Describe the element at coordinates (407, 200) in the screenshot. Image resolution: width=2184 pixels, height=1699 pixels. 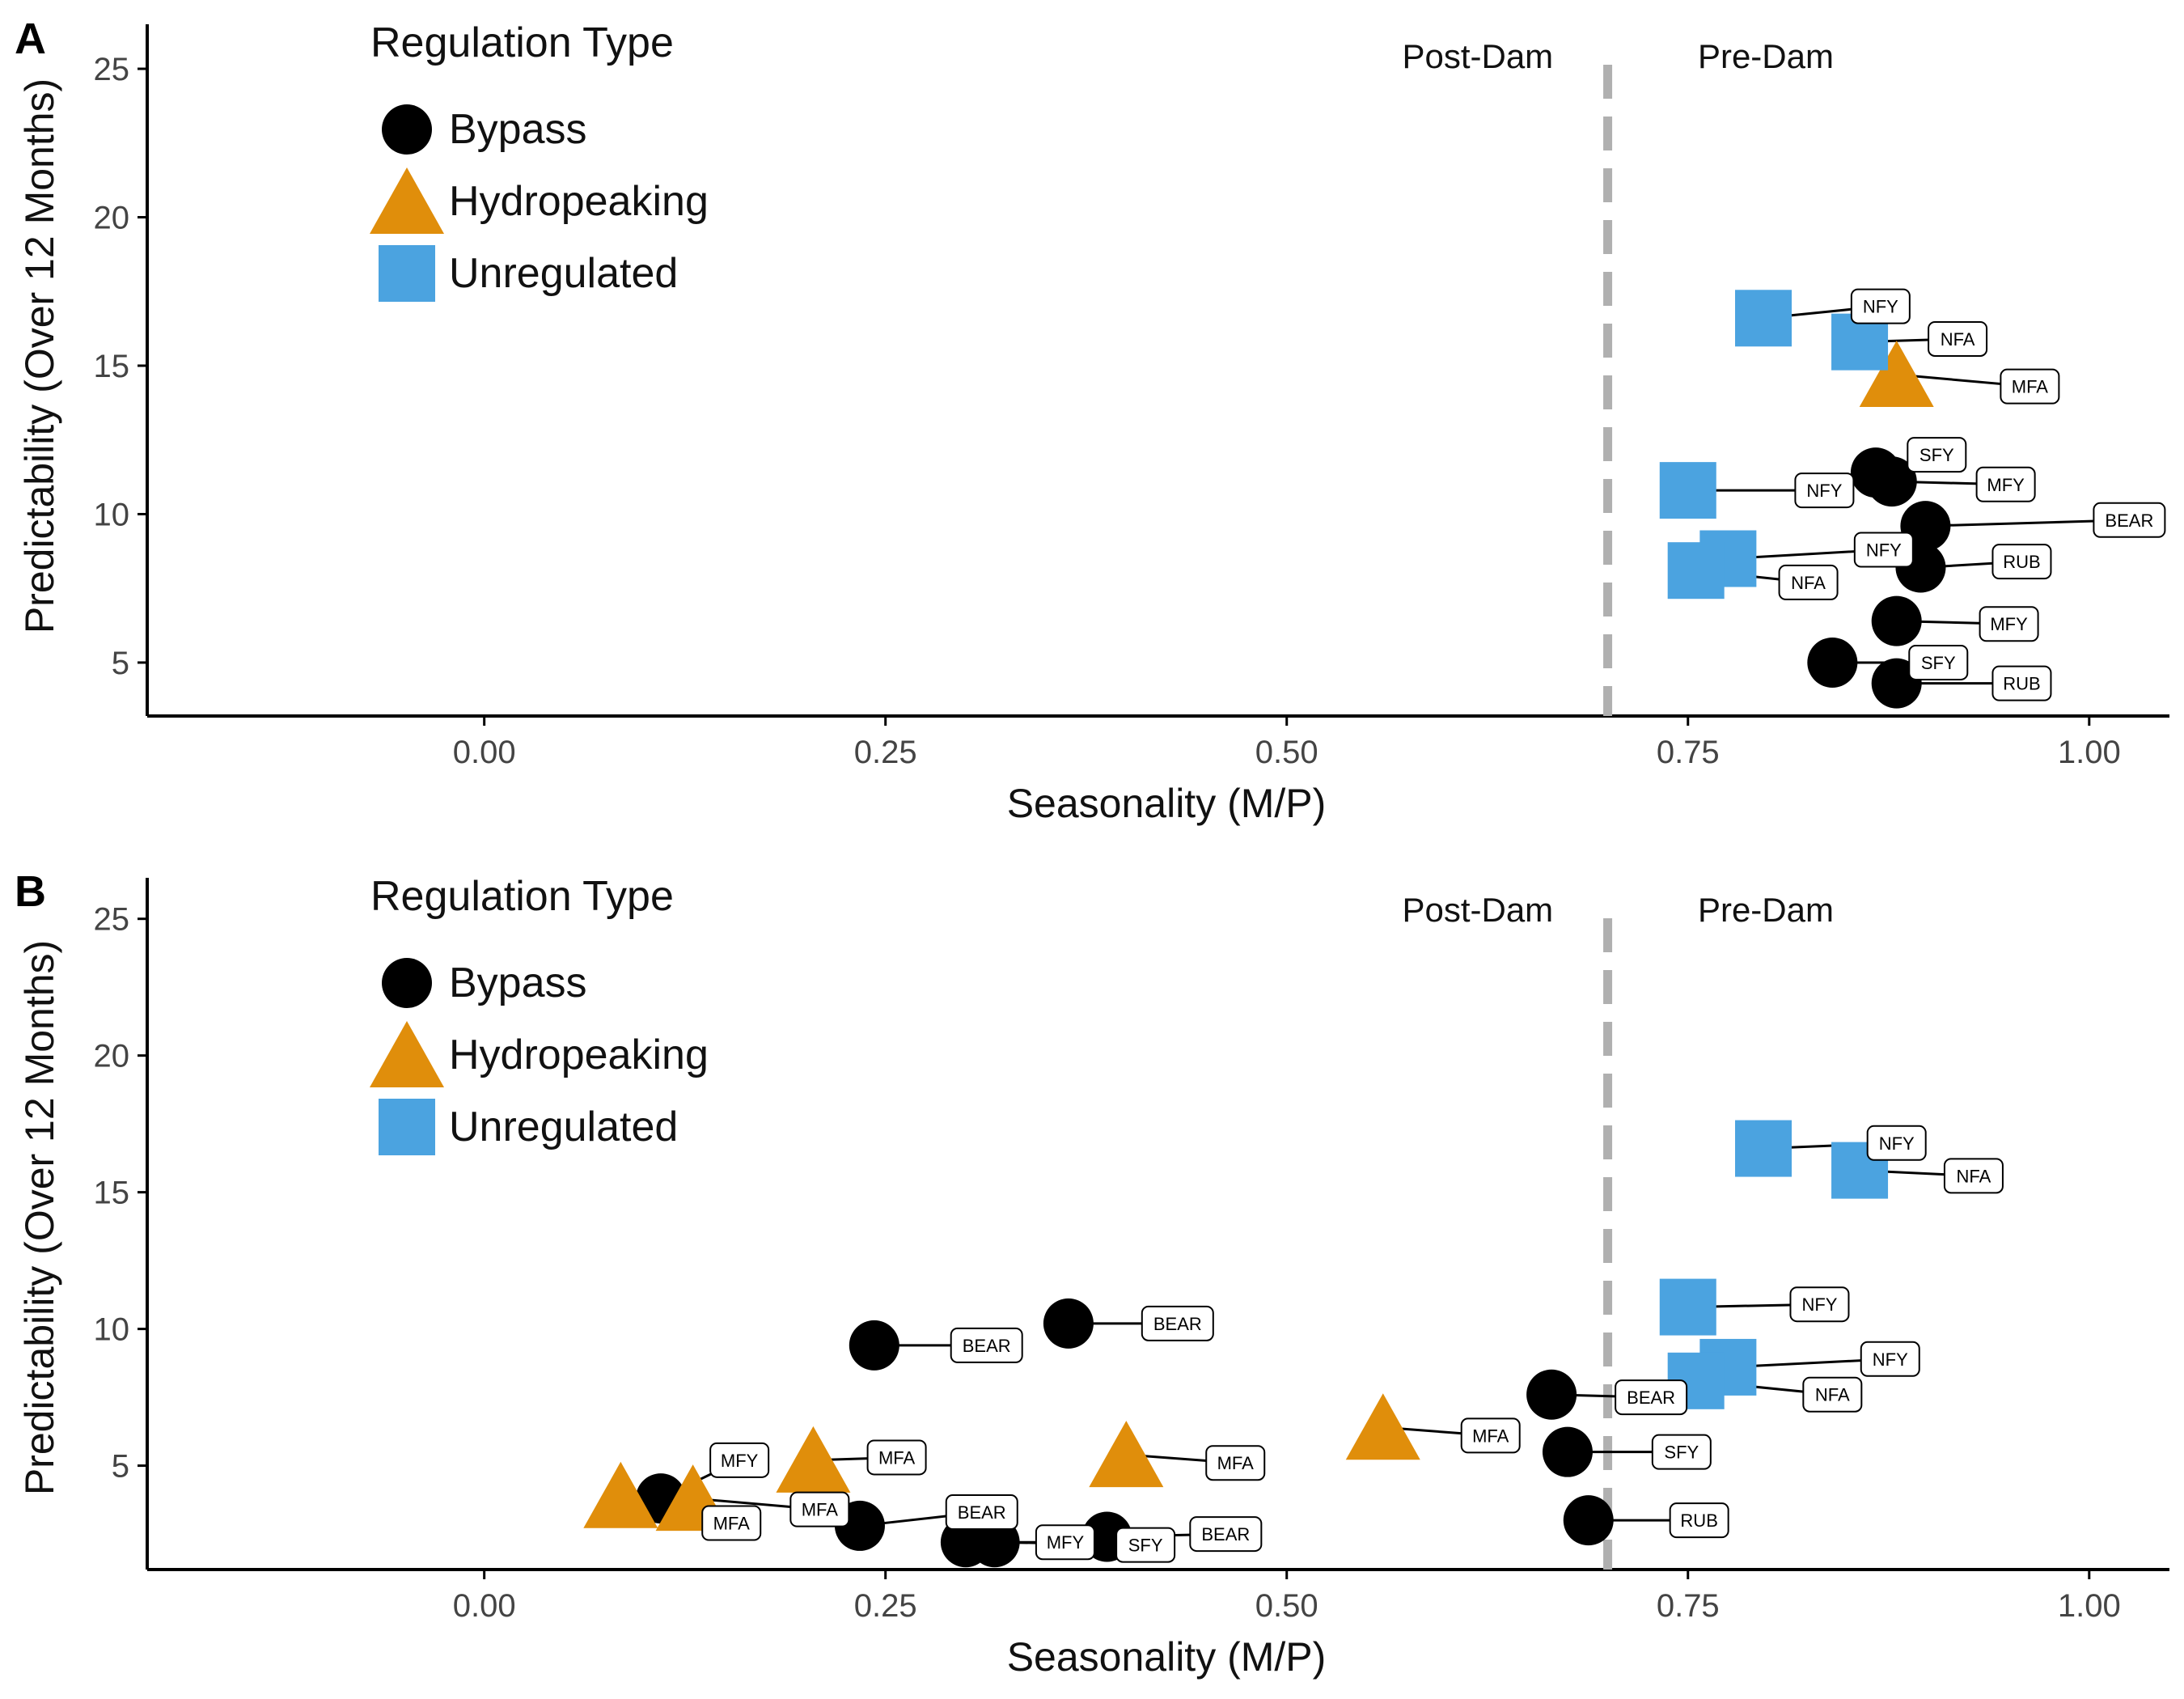
I see `legend-hydropeaking-triangle-icon` at that location.